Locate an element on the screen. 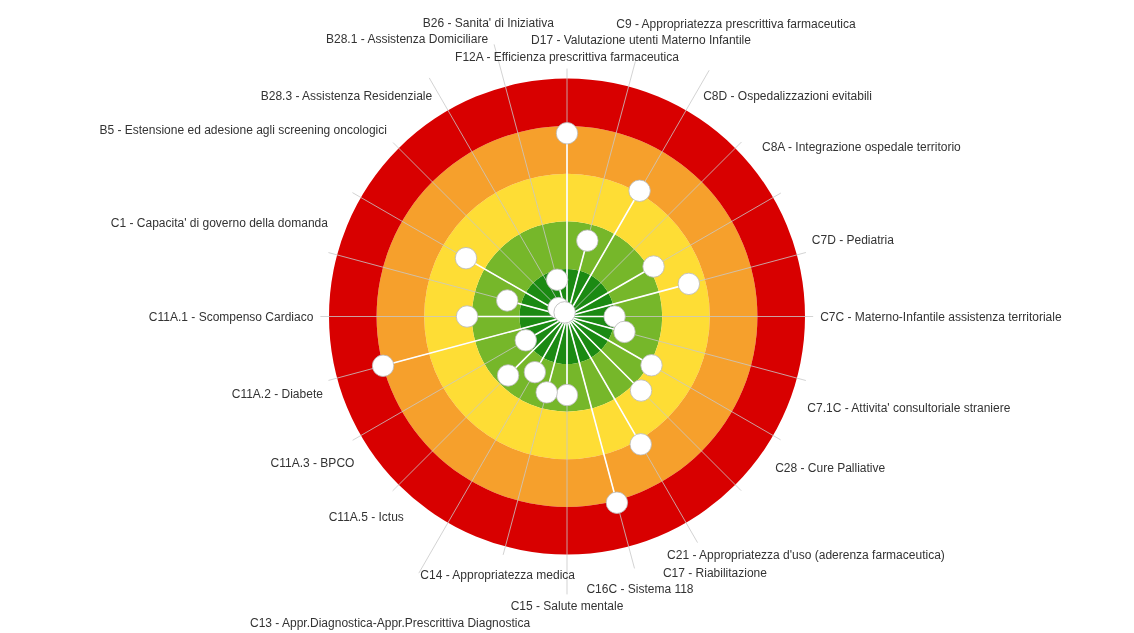 This screenshot has height=633, width=1134. spoke-label: C7.1C - Attivita' consultoriale straniere is located at coordinates (909, 408).